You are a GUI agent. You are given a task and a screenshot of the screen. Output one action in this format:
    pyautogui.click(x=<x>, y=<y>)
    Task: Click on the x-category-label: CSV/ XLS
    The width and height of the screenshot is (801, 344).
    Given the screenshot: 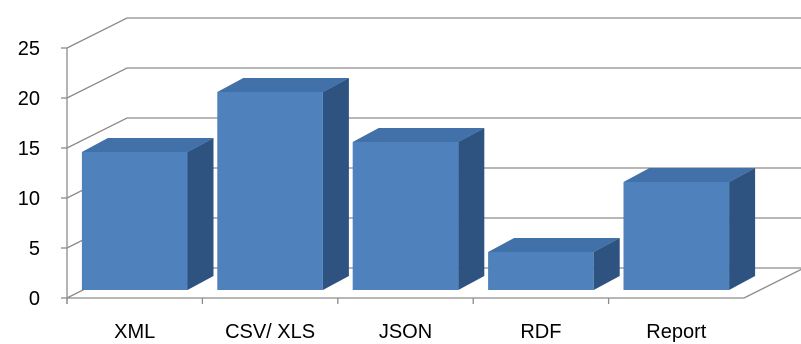 What is the action you would take?
    pyautogui.click(x=270, y=332)
    